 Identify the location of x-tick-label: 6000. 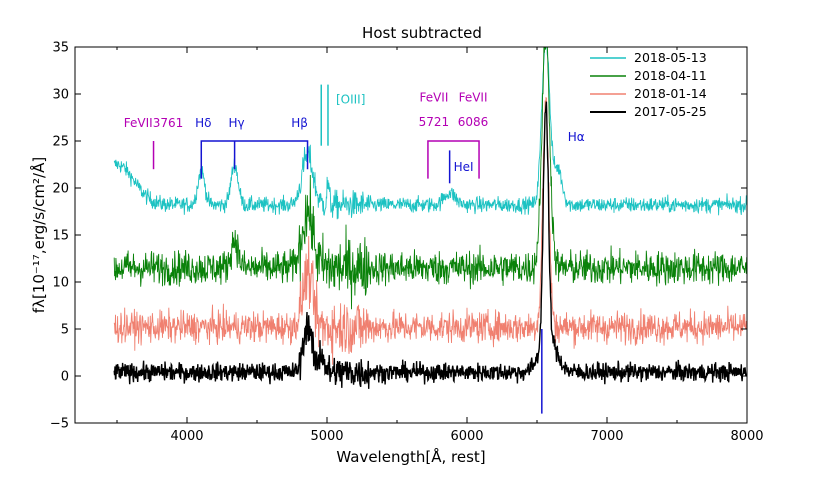
(466, 436).